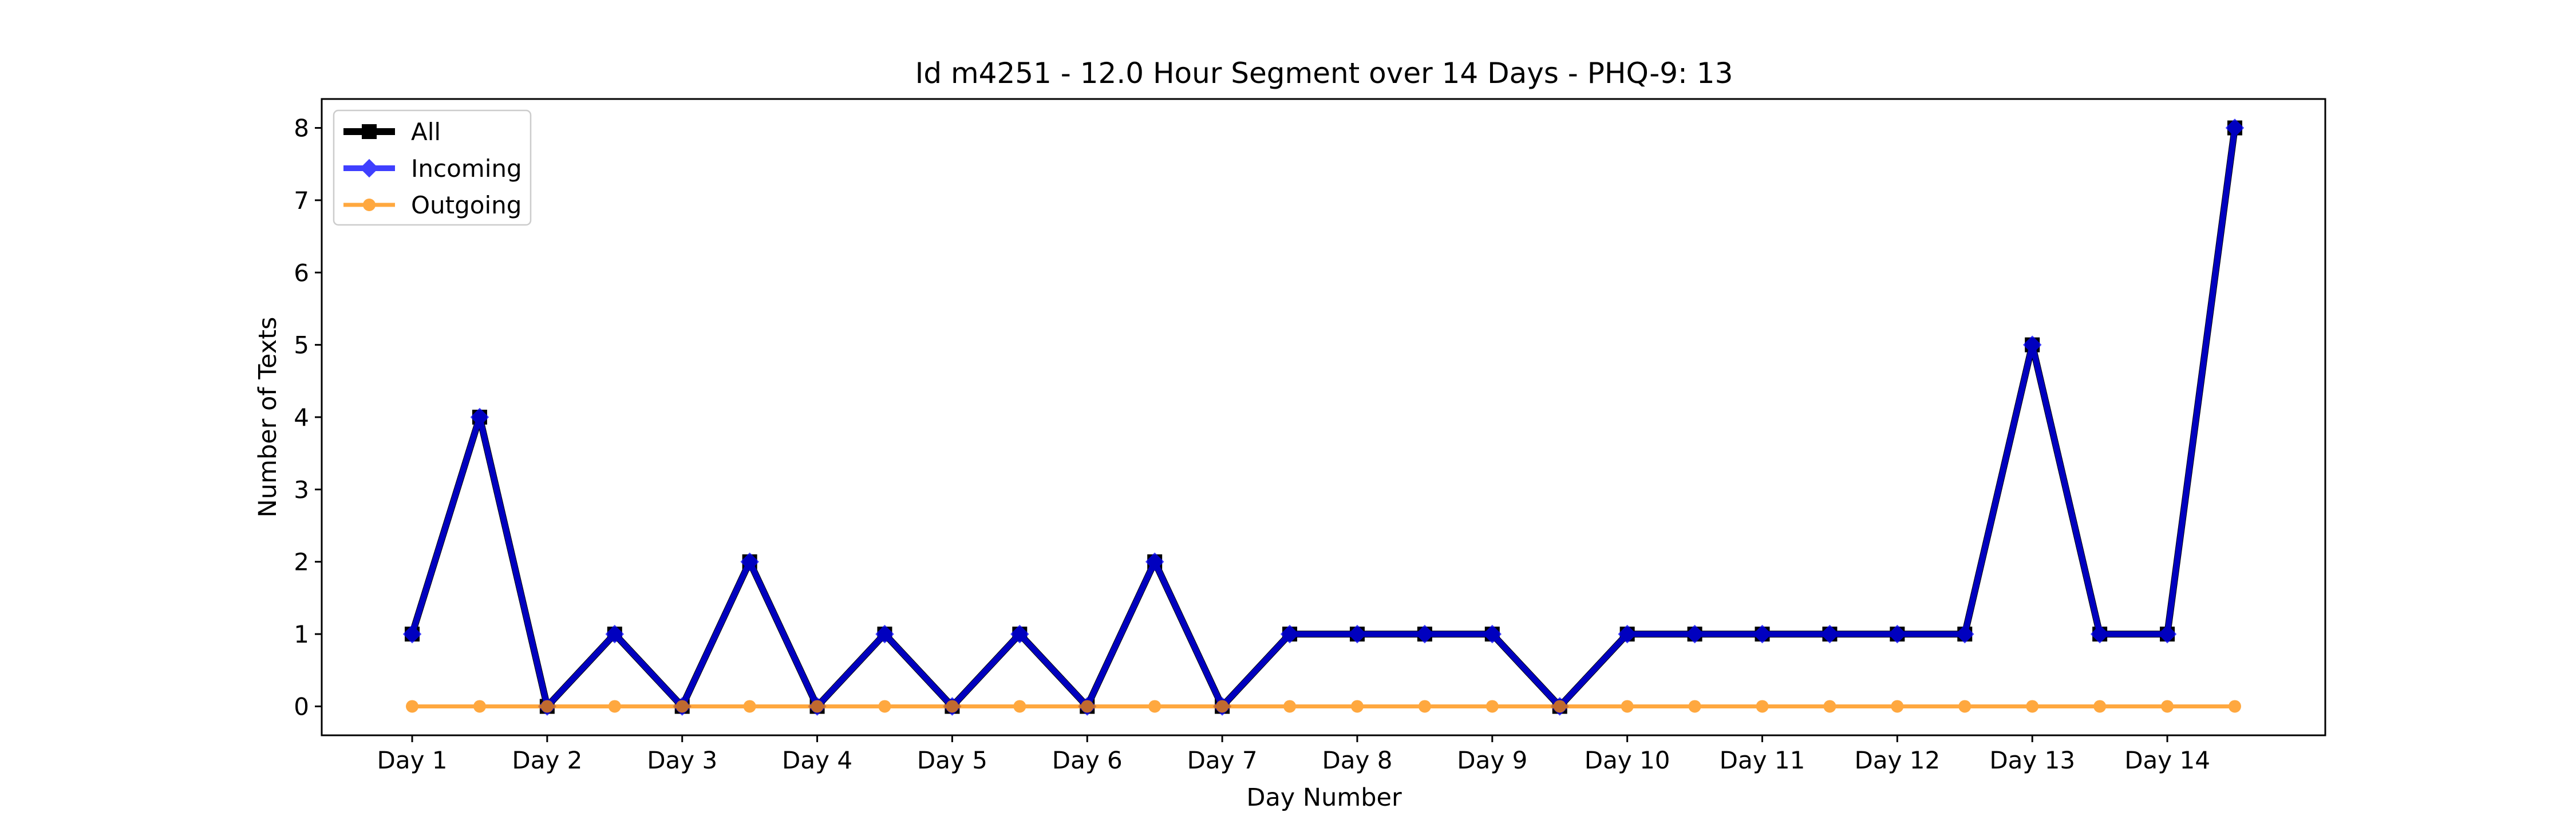  Describe the element at coordinates (1357, 760) in the screenshot. I see `x-tick-label: Day 8` at that location.